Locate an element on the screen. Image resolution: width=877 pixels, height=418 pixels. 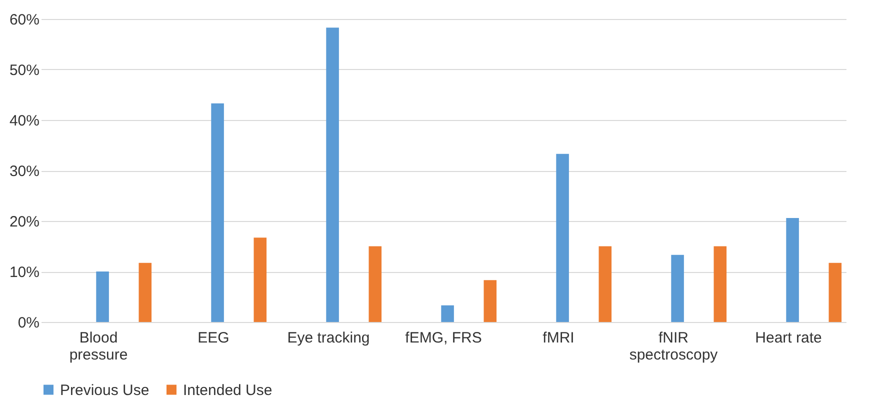
y-tick-label: 50% is located at coordinates (24, 70).